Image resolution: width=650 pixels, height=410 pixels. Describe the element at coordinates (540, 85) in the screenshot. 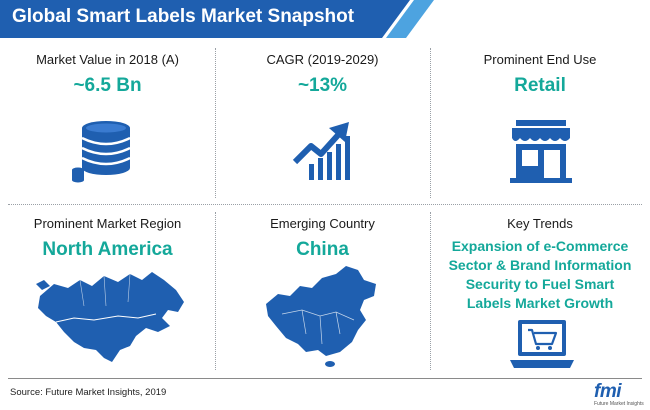

I see `end-use-value: Retail` at that location.